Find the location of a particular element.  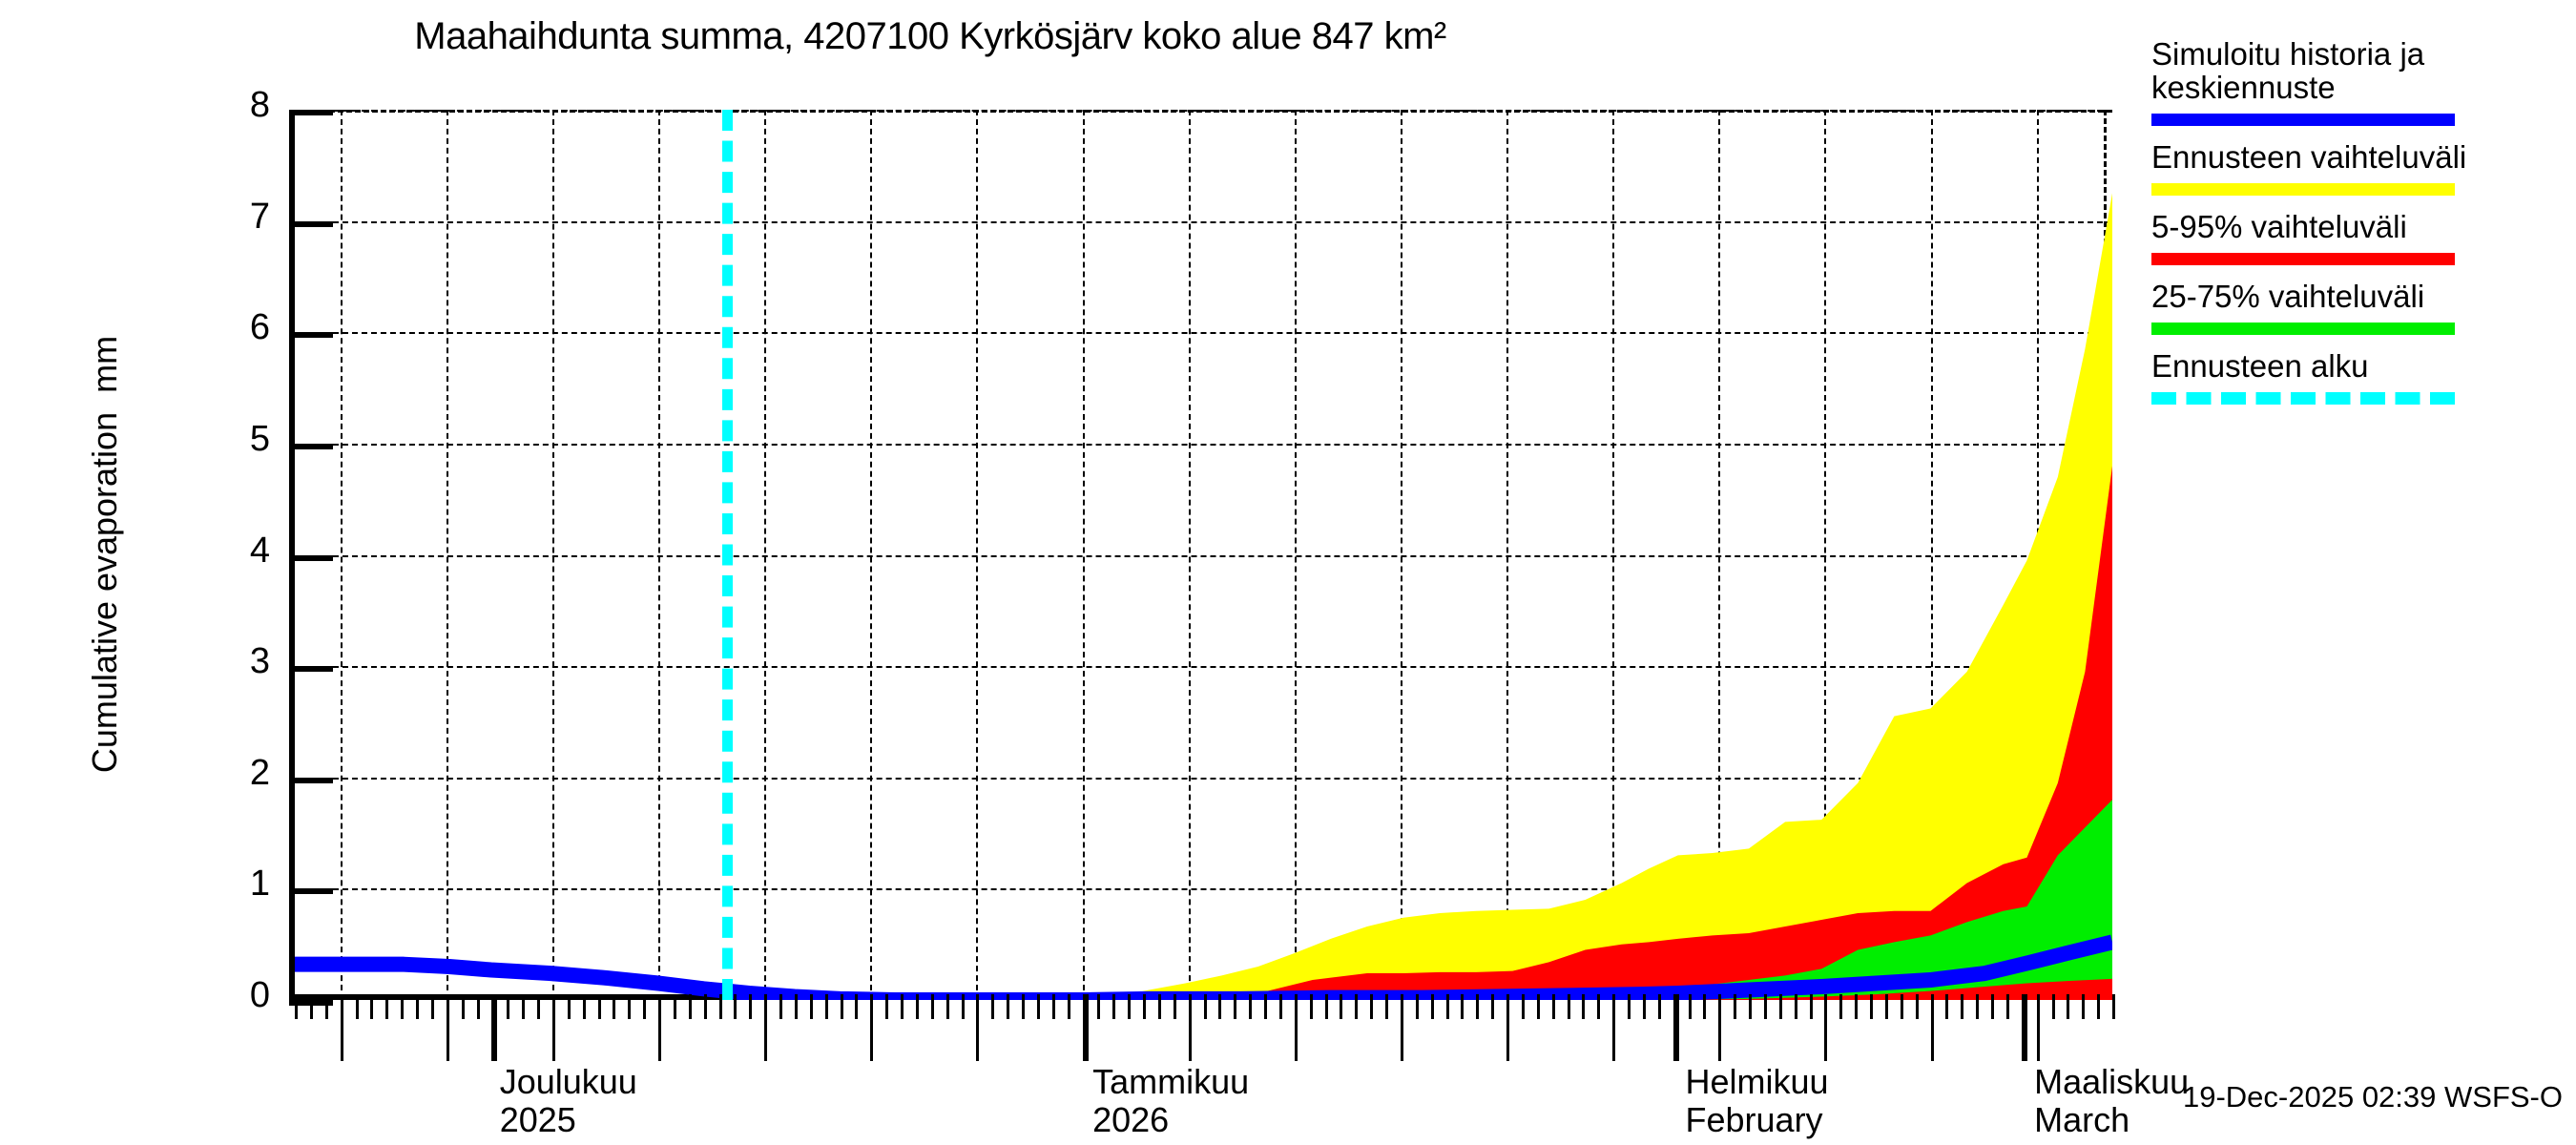

band-green is located at coordinates (1767, 900).